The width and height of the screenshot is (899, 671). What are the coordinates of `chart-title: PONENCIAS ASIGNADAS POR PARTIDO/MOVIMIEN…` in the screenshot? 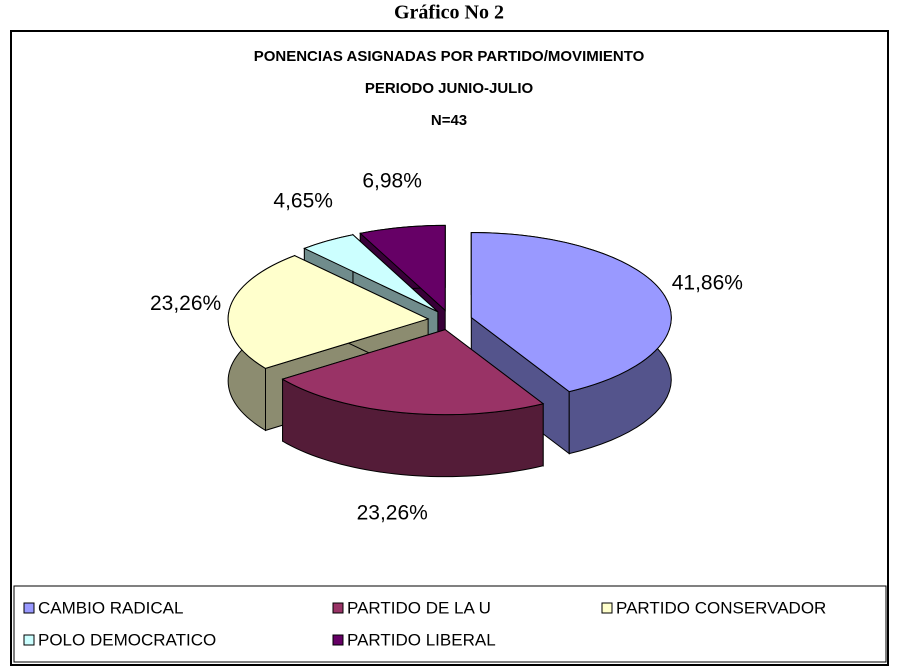 It's located at (449, 56).